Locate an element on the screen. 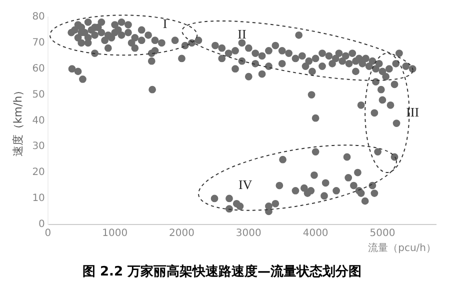 This screenshot has width=458, height=298. annotation: II is located at coordinates (242, 34).